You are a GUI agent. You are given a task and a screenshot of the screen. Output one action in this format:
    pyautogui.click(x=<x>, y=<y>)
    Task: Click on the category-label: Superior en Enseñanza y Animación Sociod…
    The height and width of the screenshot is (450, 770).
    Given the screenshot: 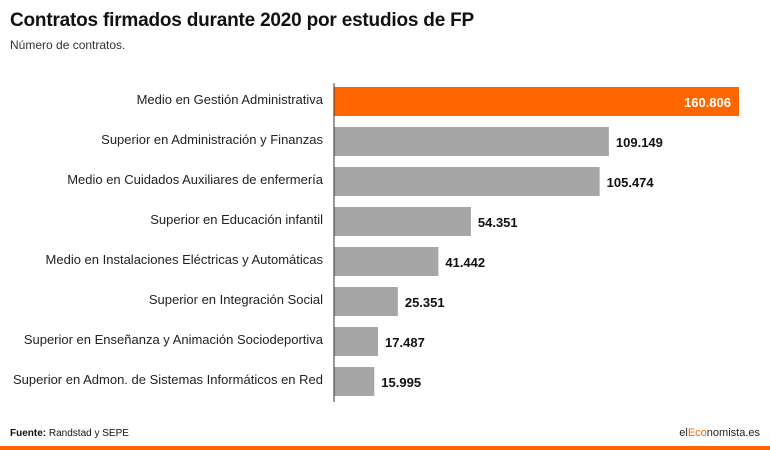 What is the action you would take?
    pyautogui.click(x=174, y=339)
    